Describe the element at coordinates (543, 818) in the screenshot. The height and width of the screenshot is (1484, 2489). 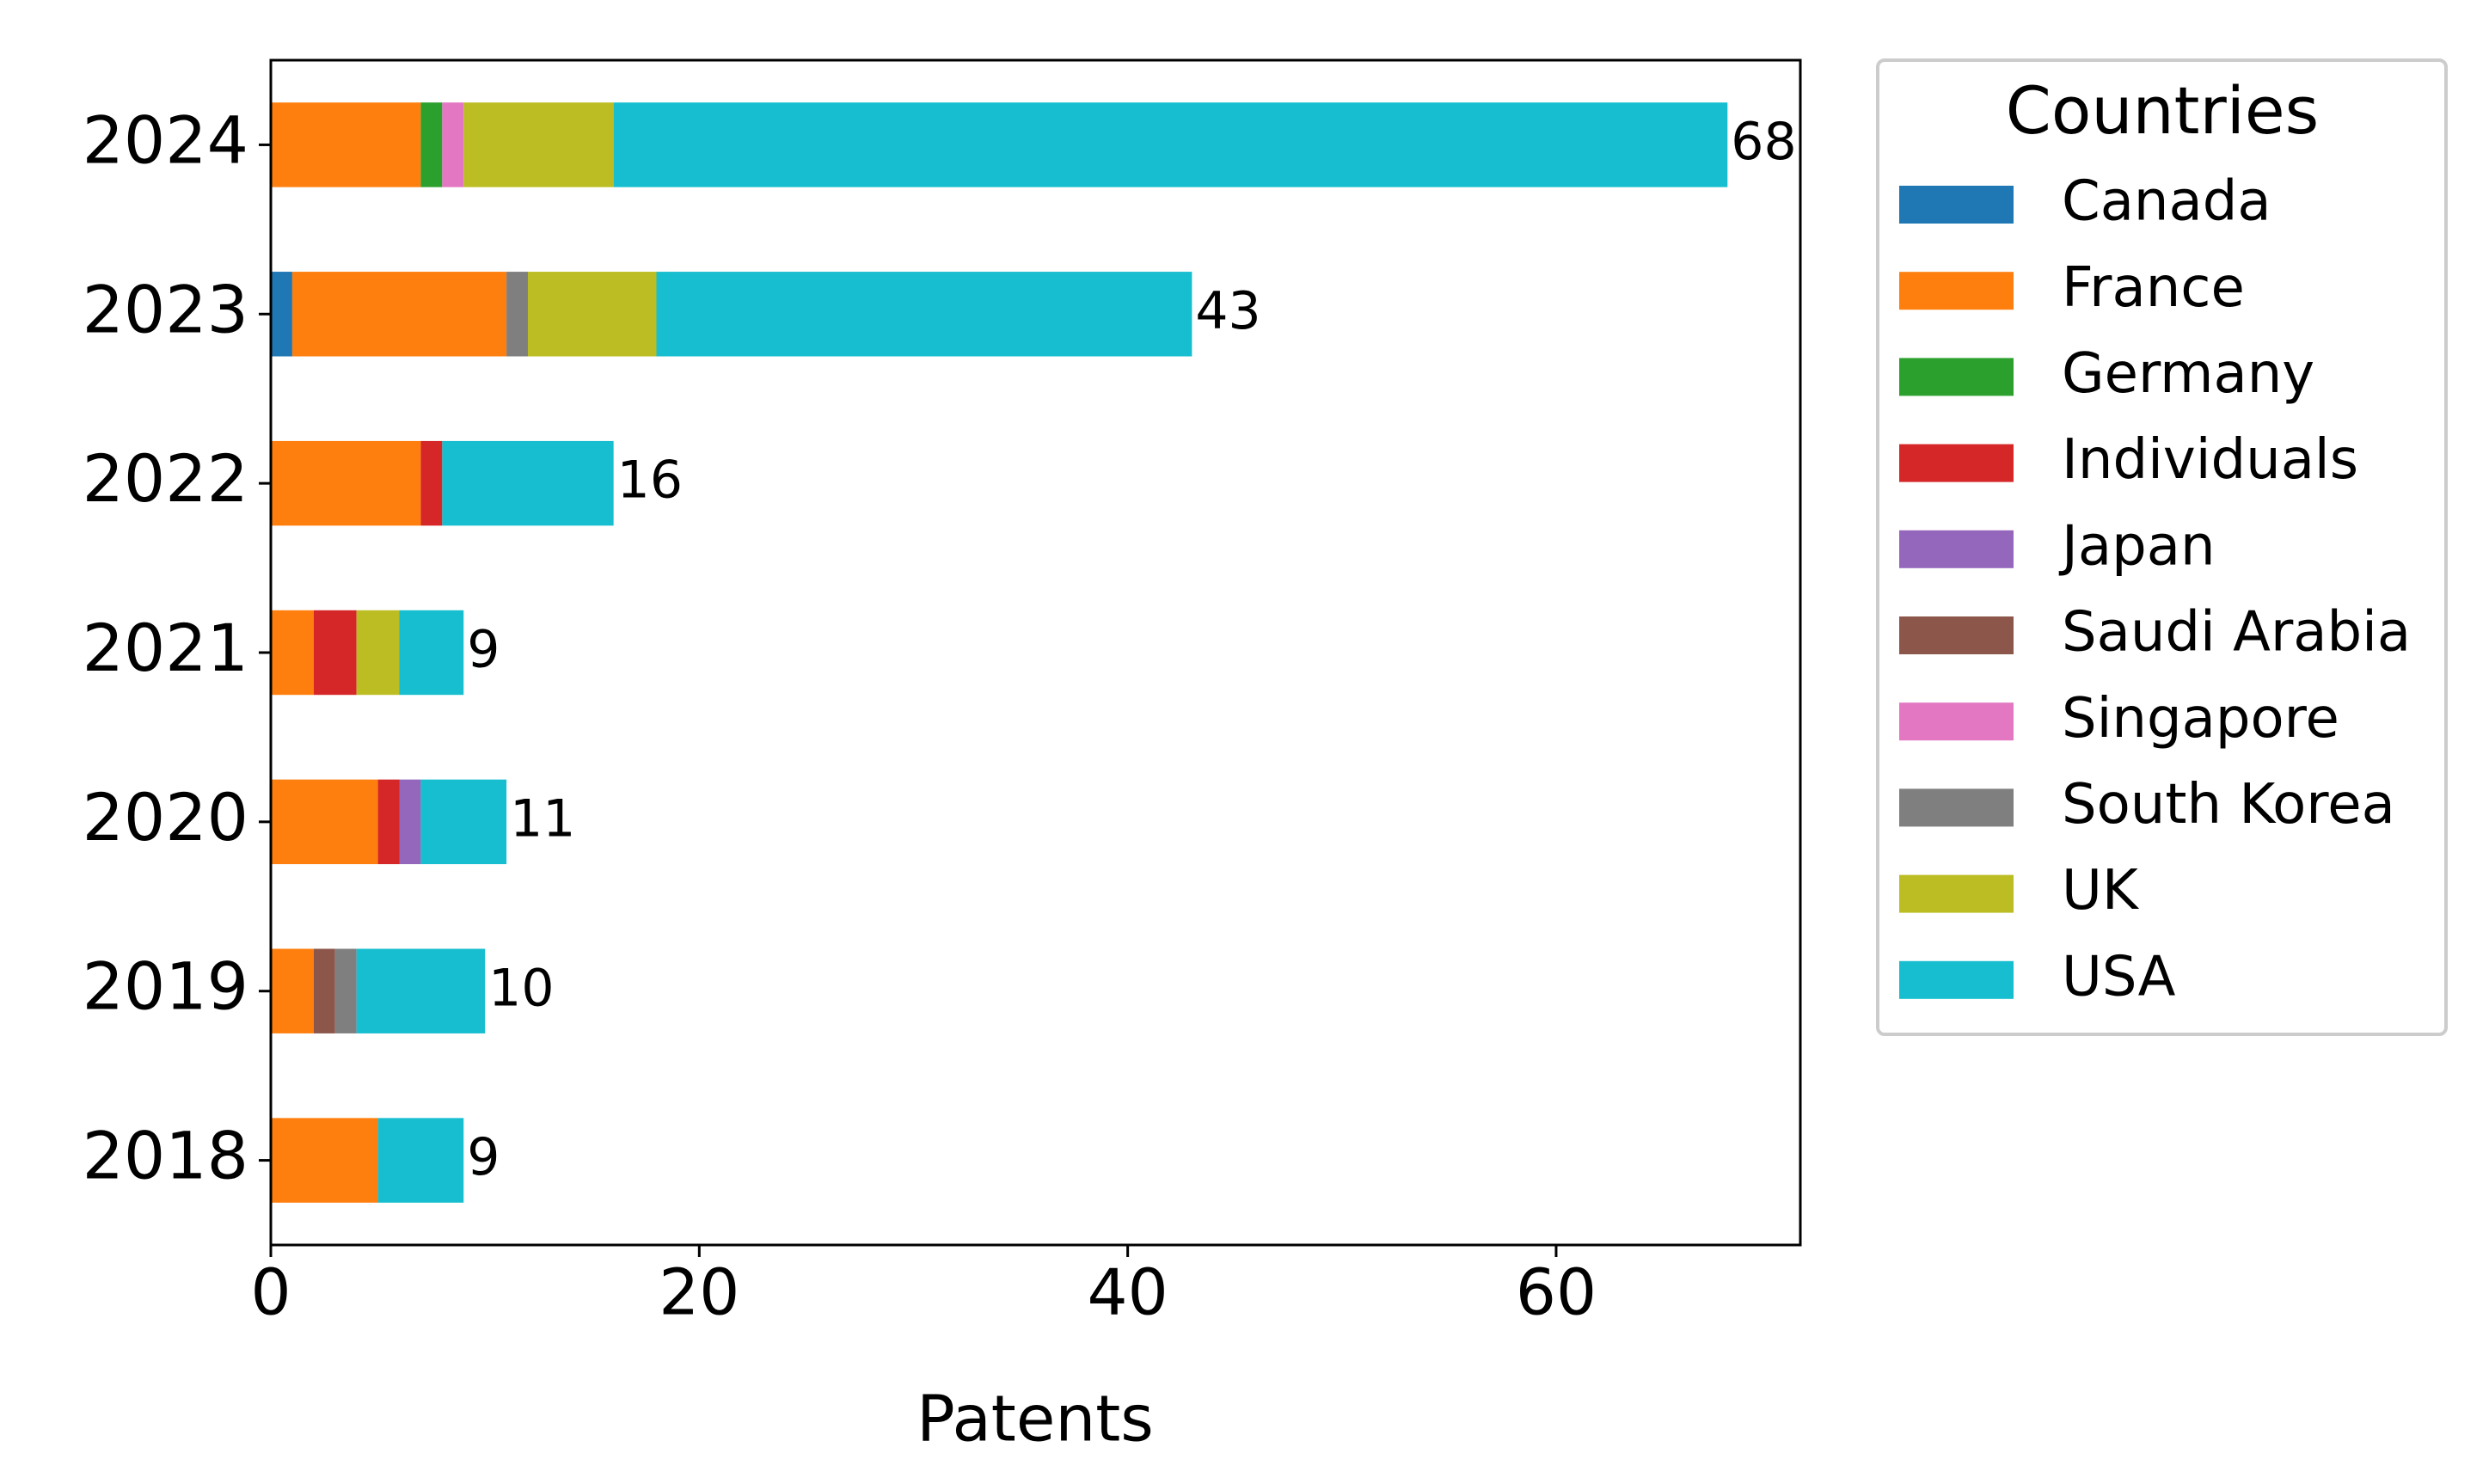
I see `total-label: 11` at that location.